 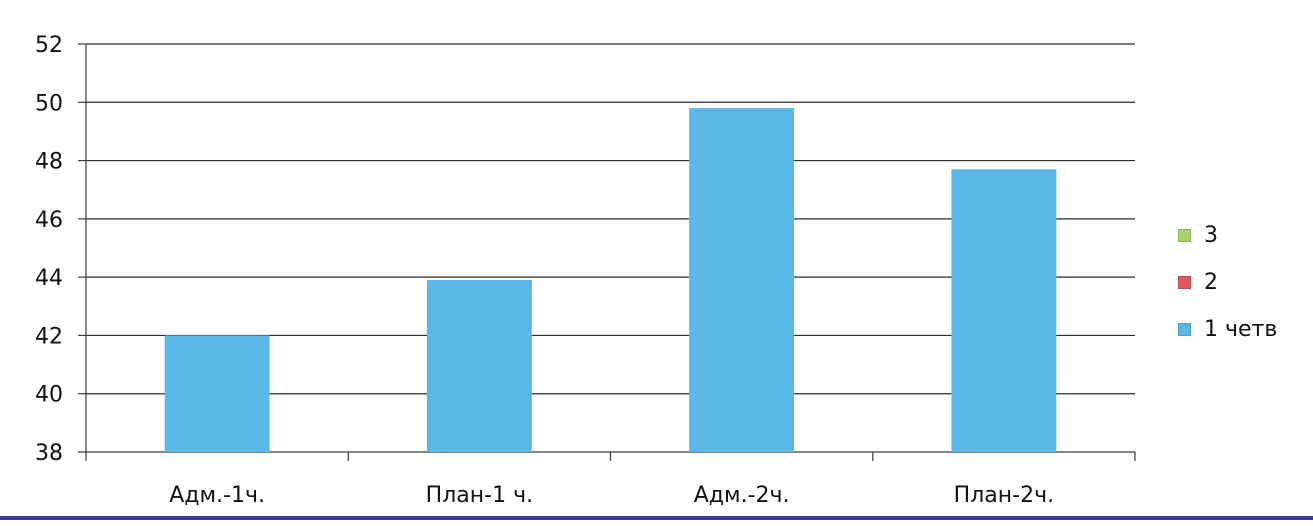 What do you see at coordinates (1184, 329) in the screenshot?
I see `legend-swatch-1-chetv` at bounding box center [1184, 329].